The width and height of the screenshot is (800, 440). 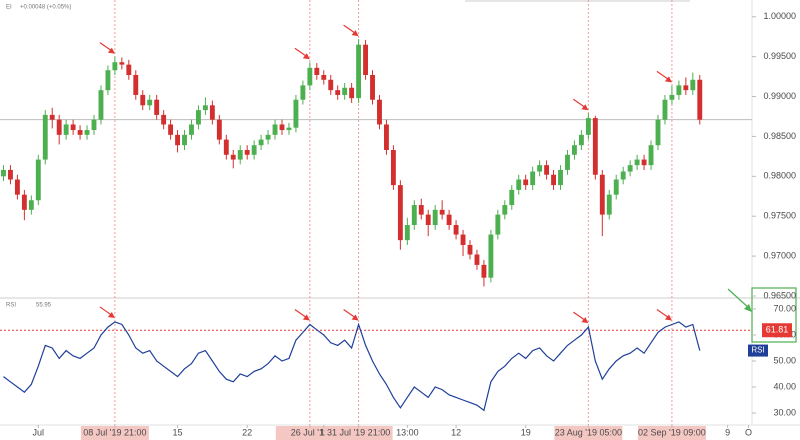 I want to click on x-tick-label: 26 Jul '19, so click(x=310, y=432).